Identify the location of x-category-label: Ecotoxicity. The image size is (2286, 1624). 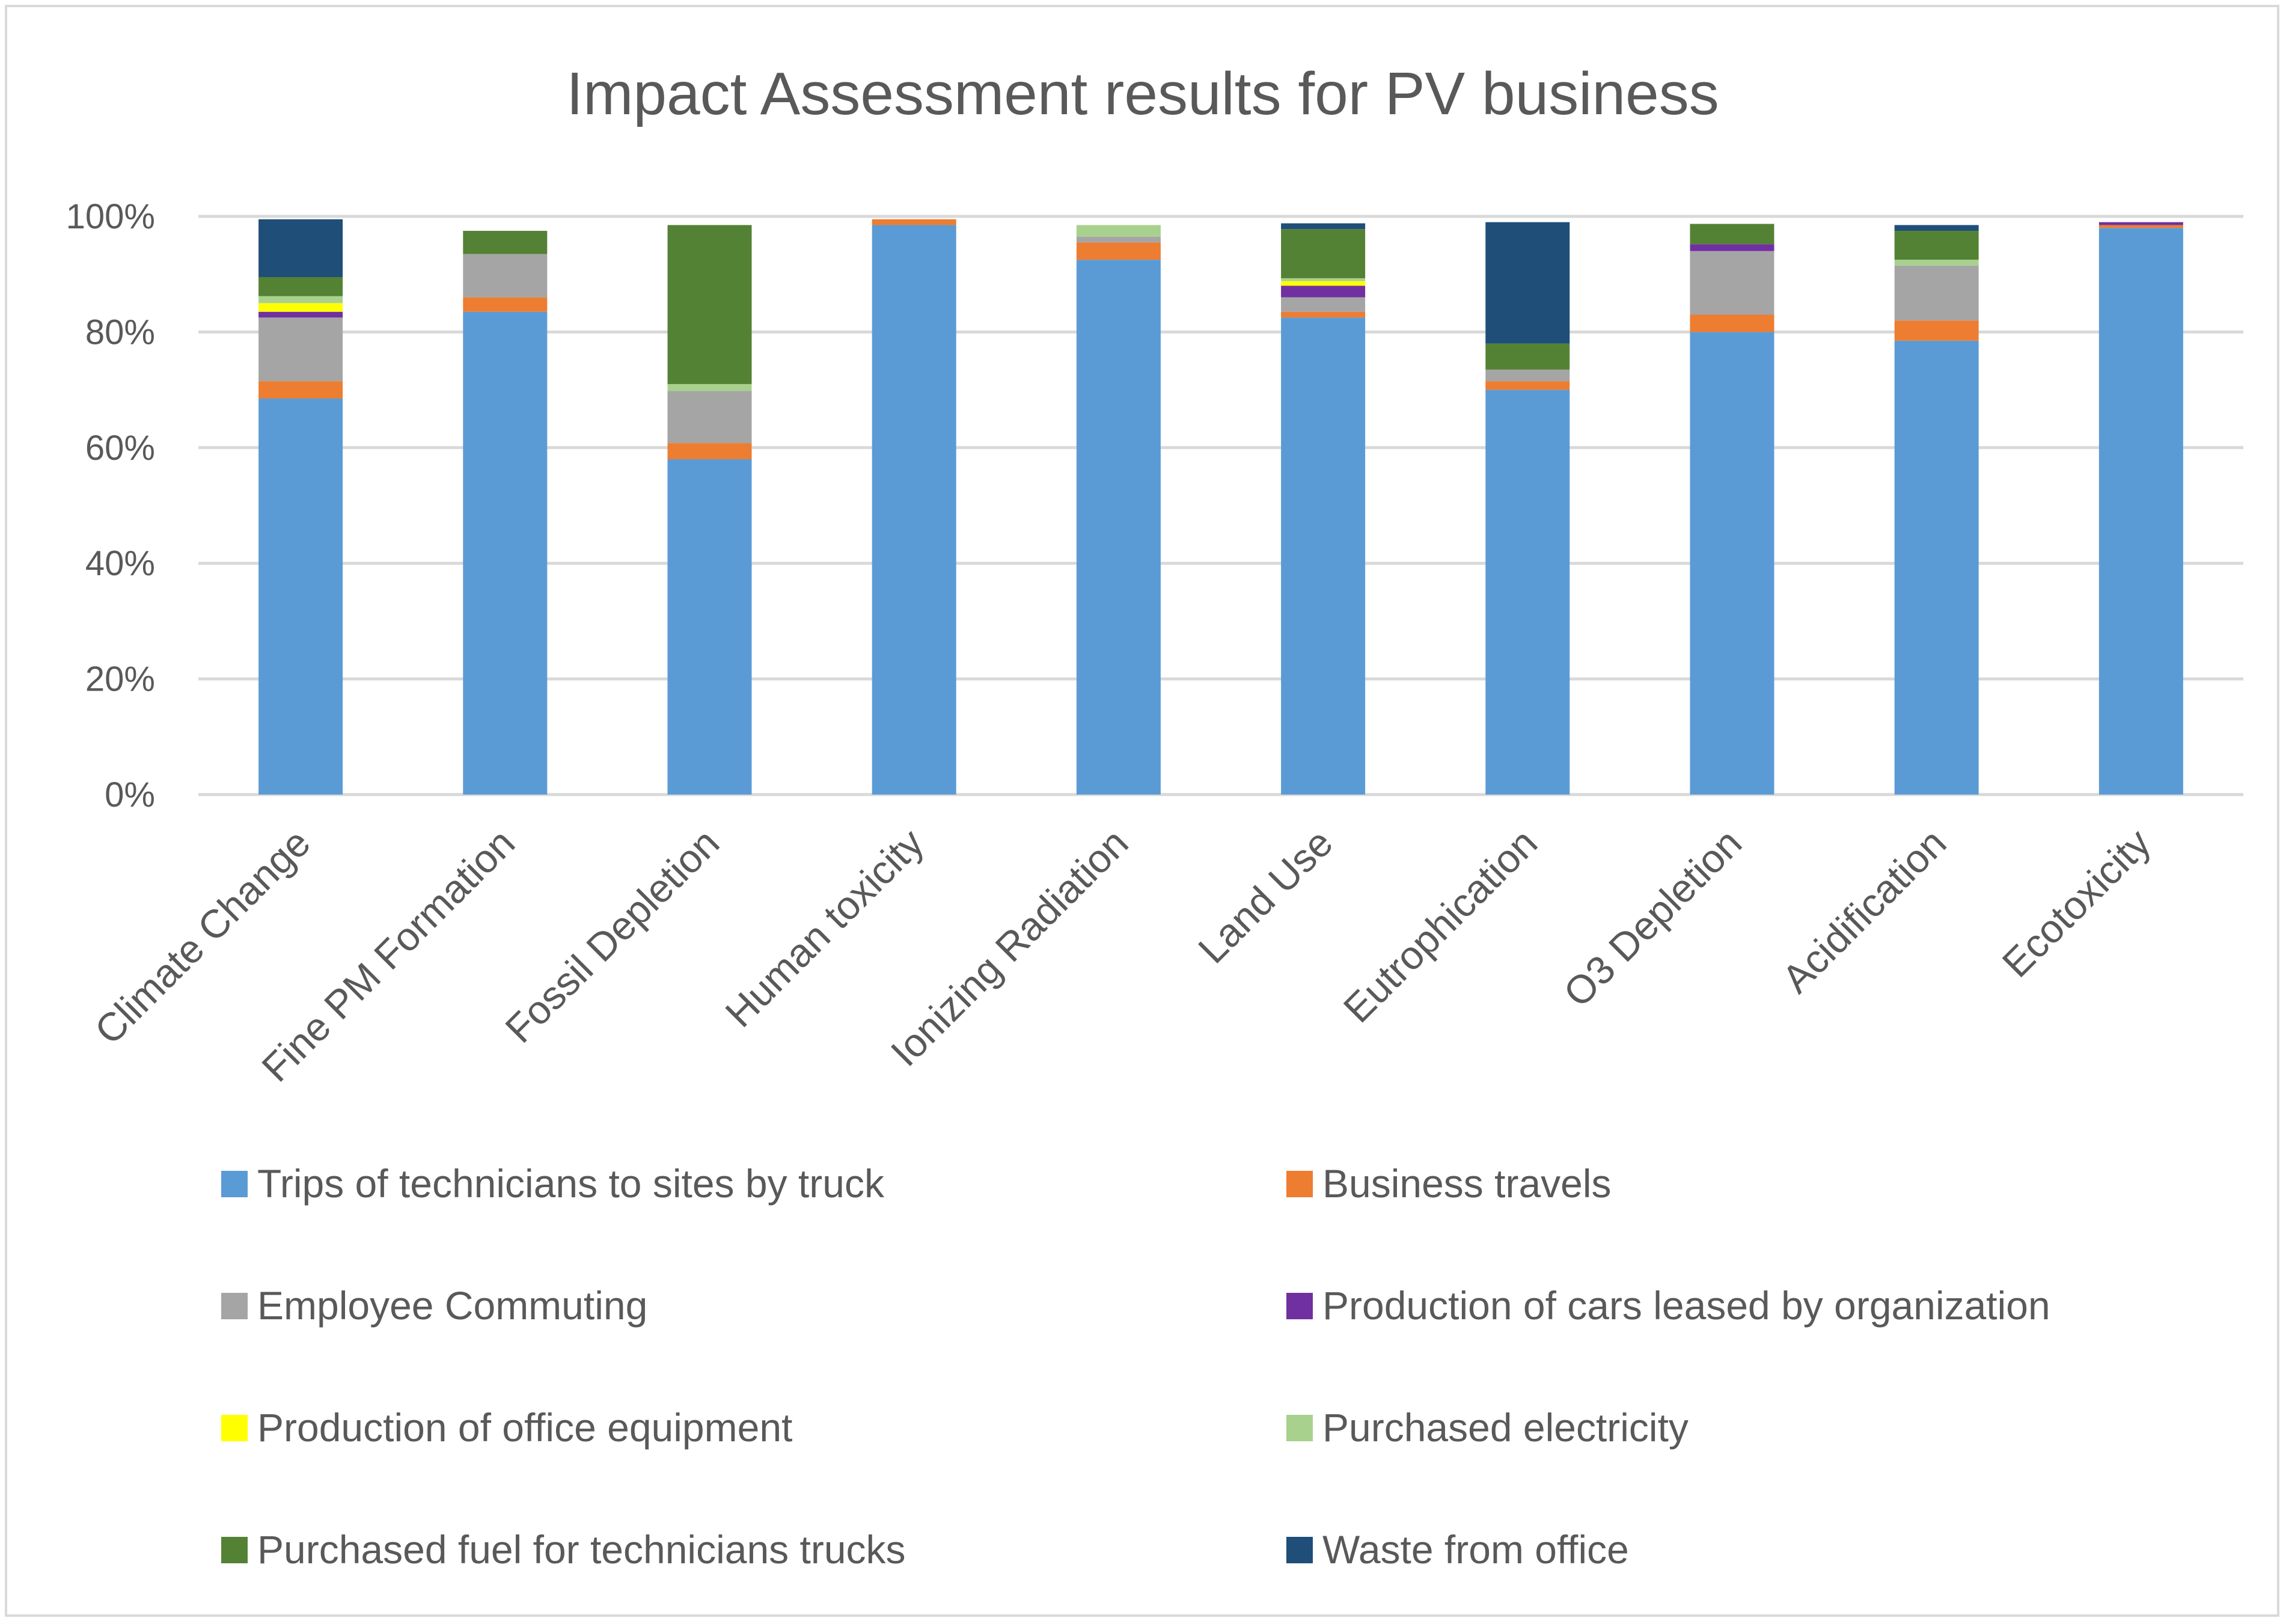
(2076, 903).